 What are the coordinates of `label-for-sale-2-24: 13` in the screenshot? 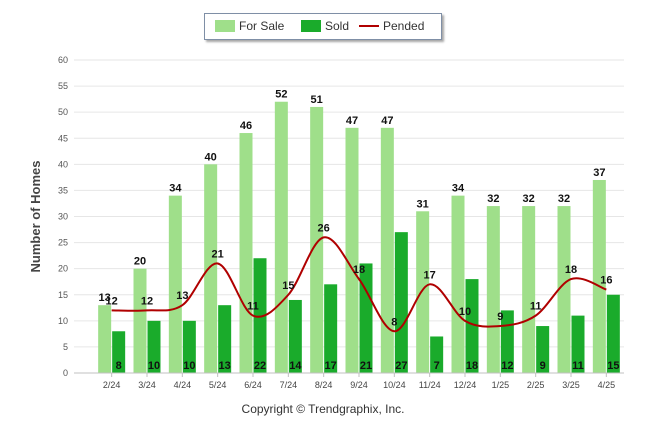 It's located at (105, 298).